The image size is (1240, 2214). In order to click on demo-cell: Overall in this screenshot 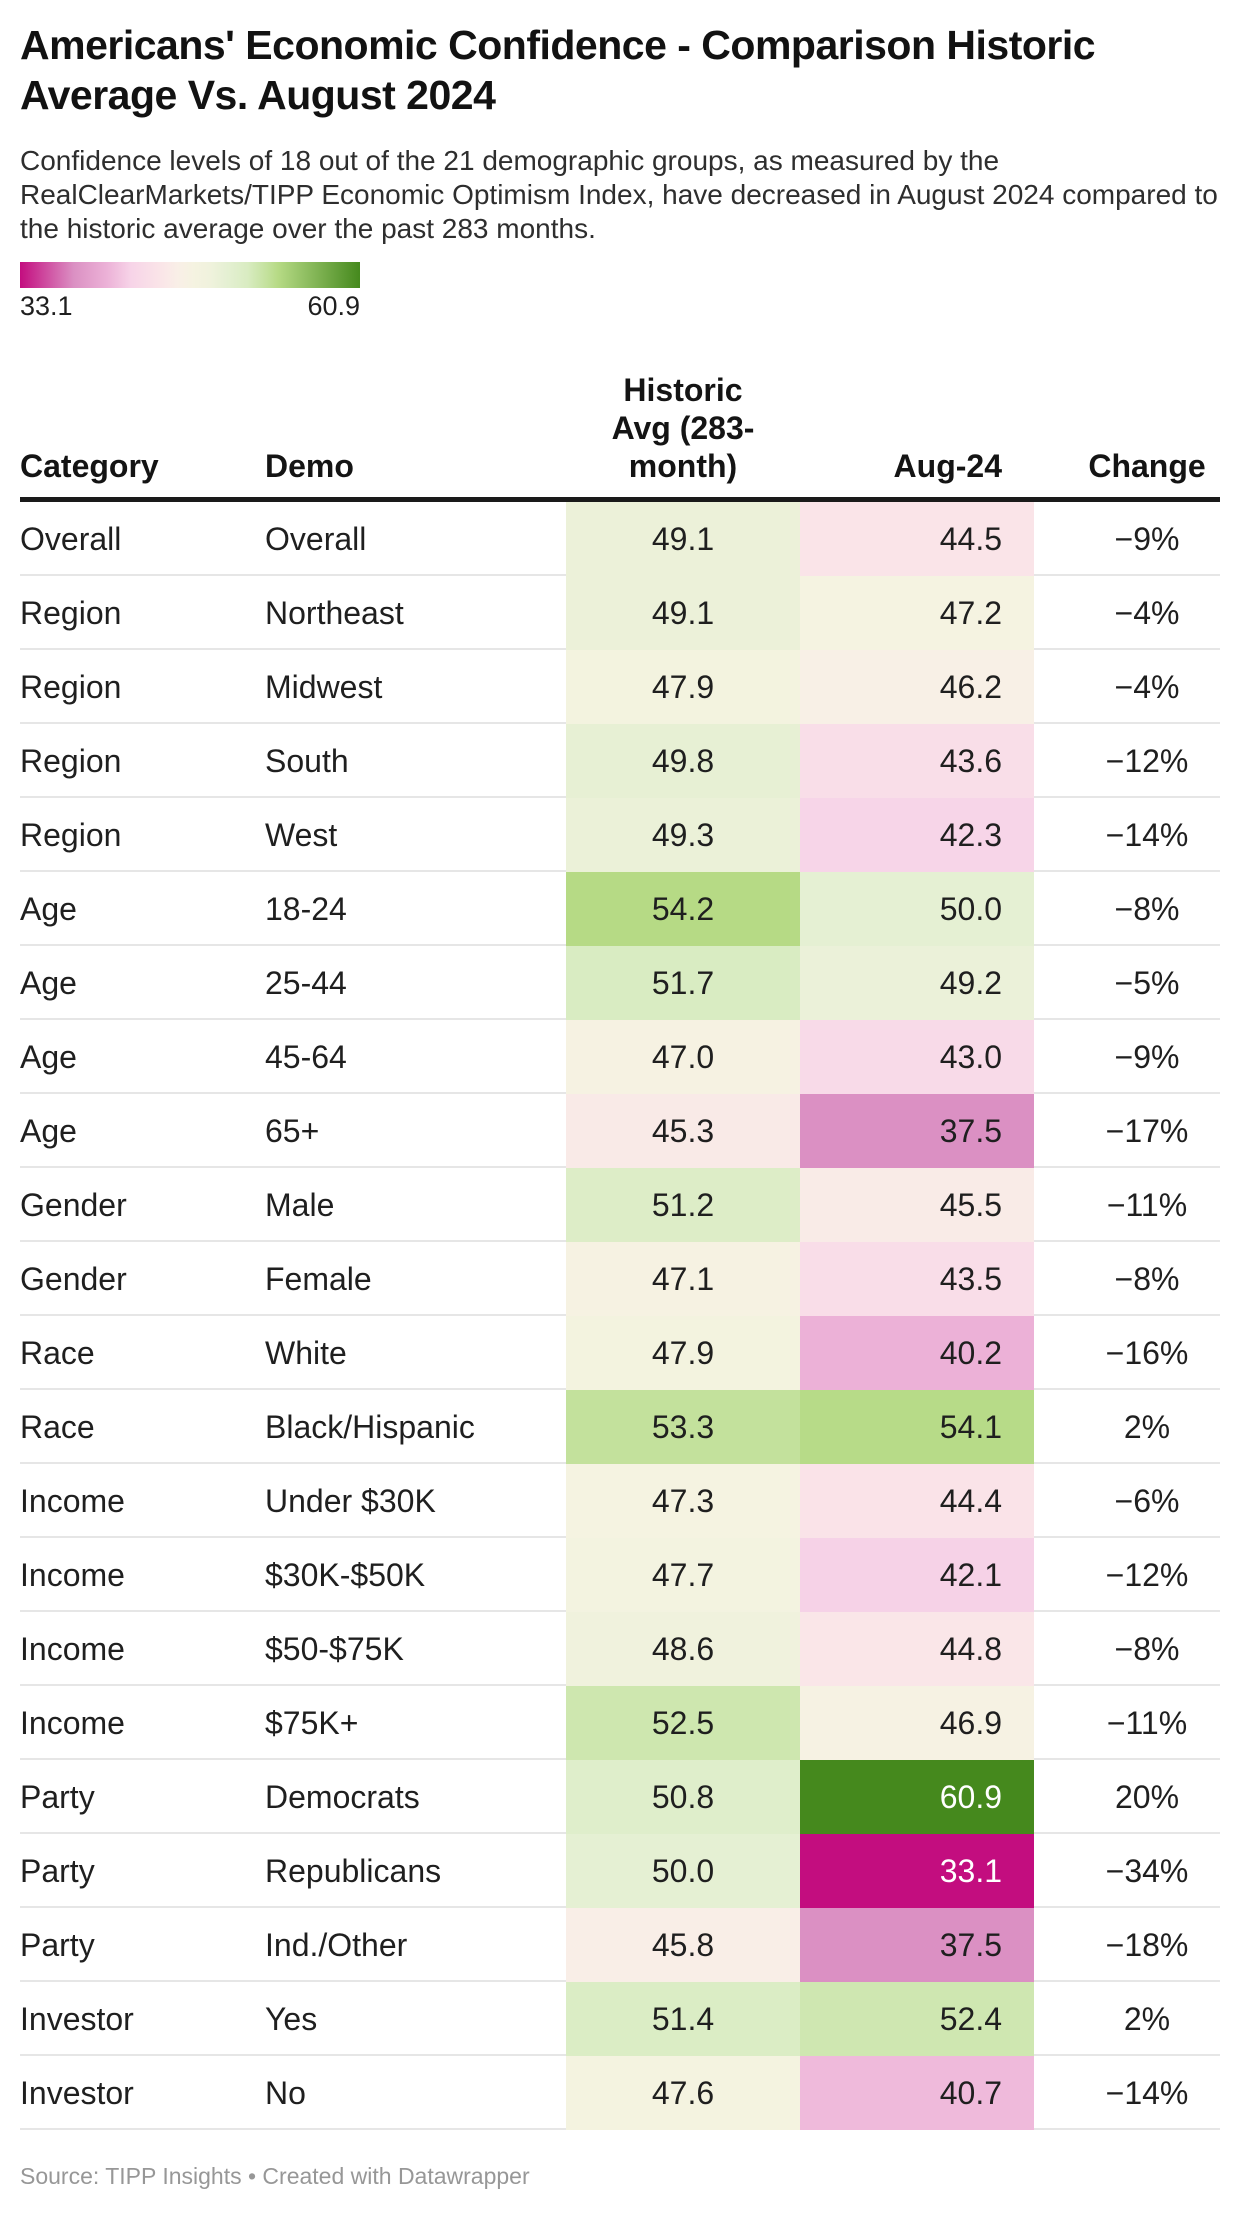, I will do `click(415, 539)`.